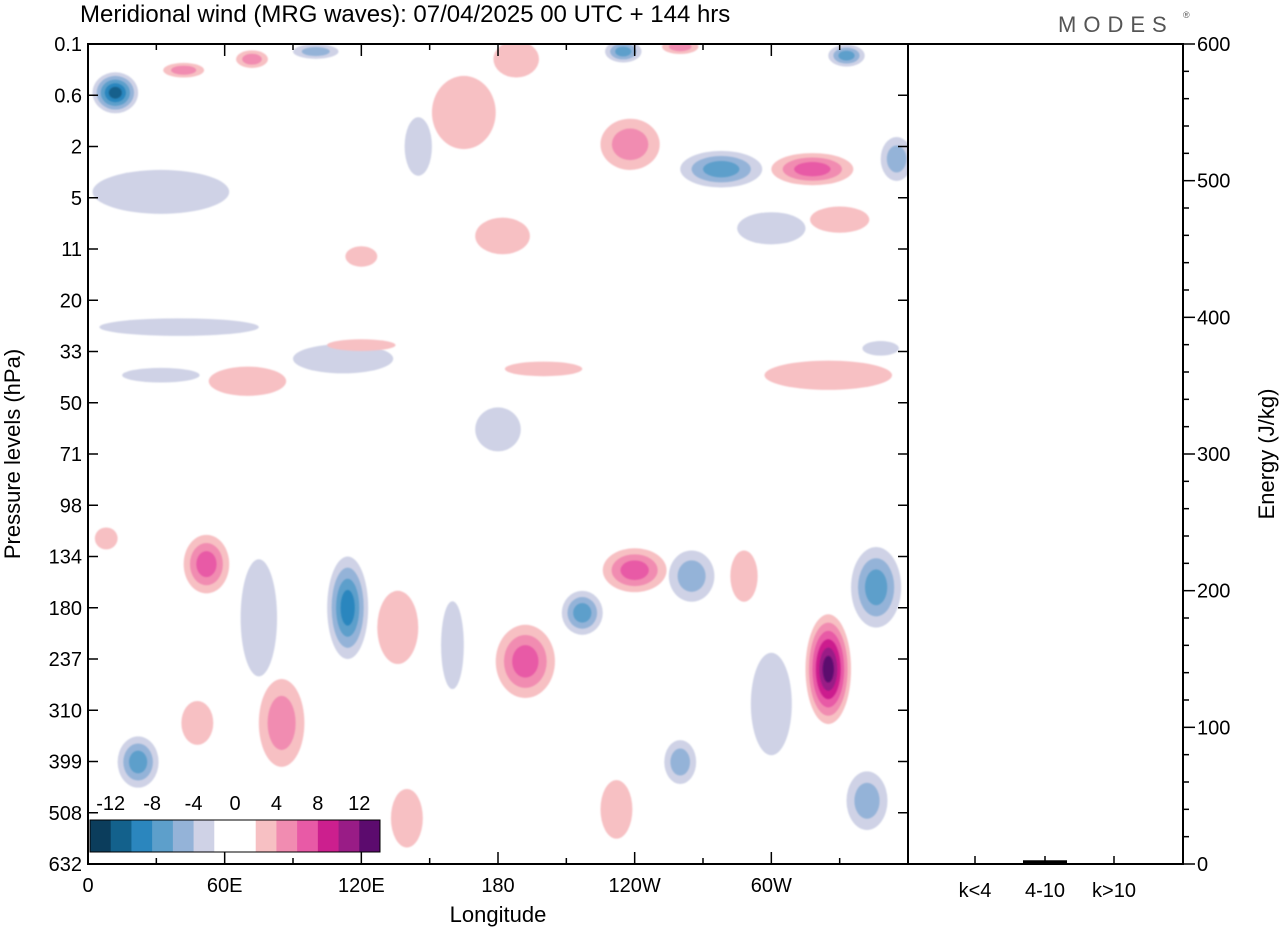 This screenshot has width=1280, height=930. What do you see at coordinates (12, 454) in the screenshot?
I see `y-axis-title: Pressure levels (hPa)` at bounding box center [12, 454].